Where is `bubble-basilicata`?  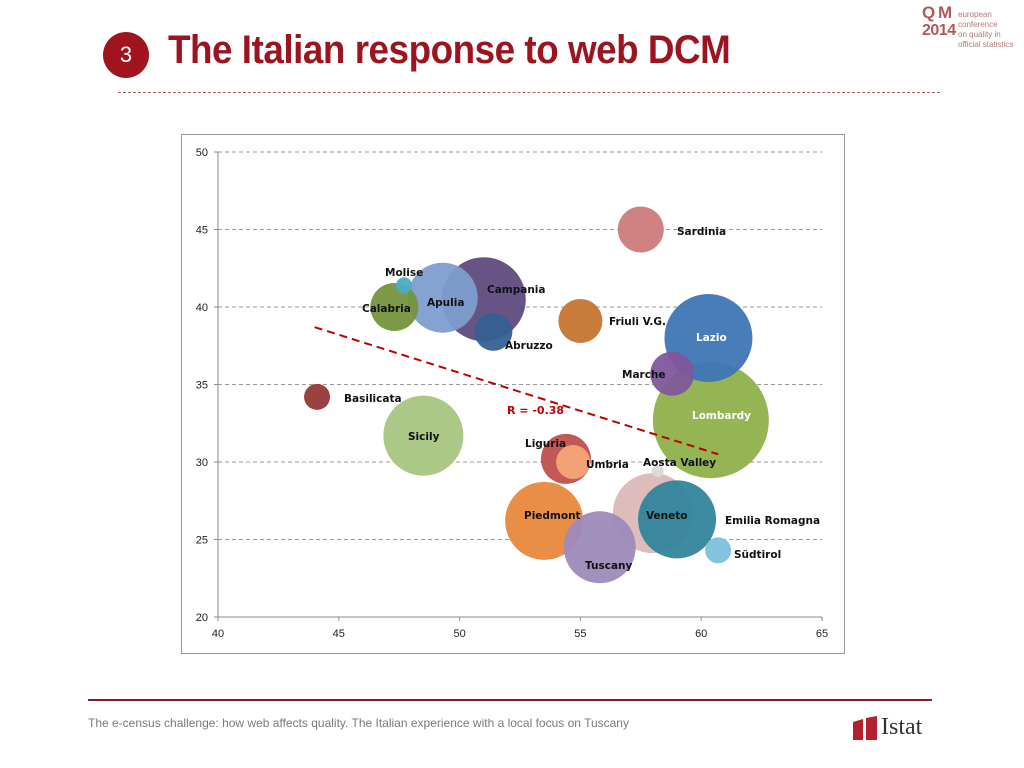 bubble-basilicata is located at coordinates (317, 396).